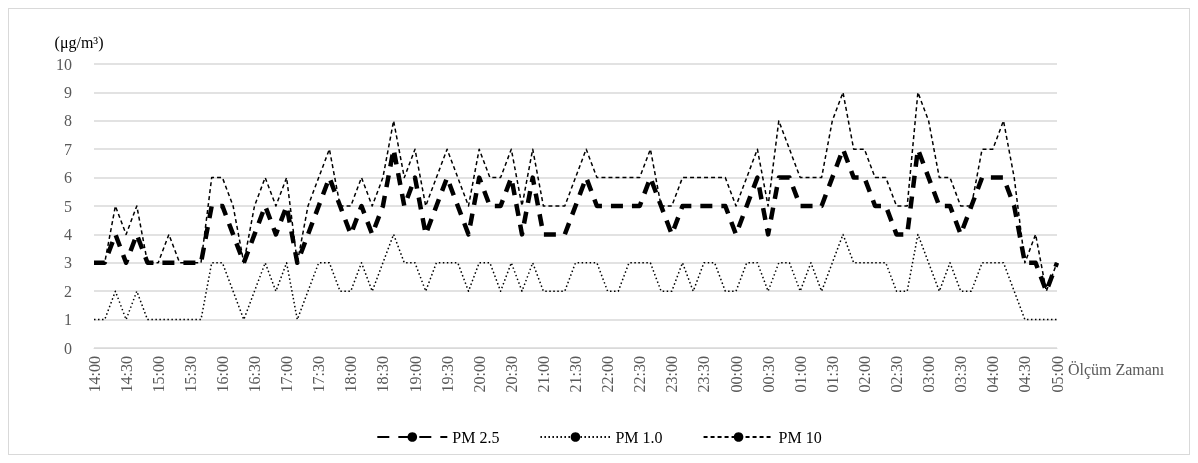  Describe the element at coordinates (575, 374) in the screenshot. I see `x-tick-label: 21:30` at that location.